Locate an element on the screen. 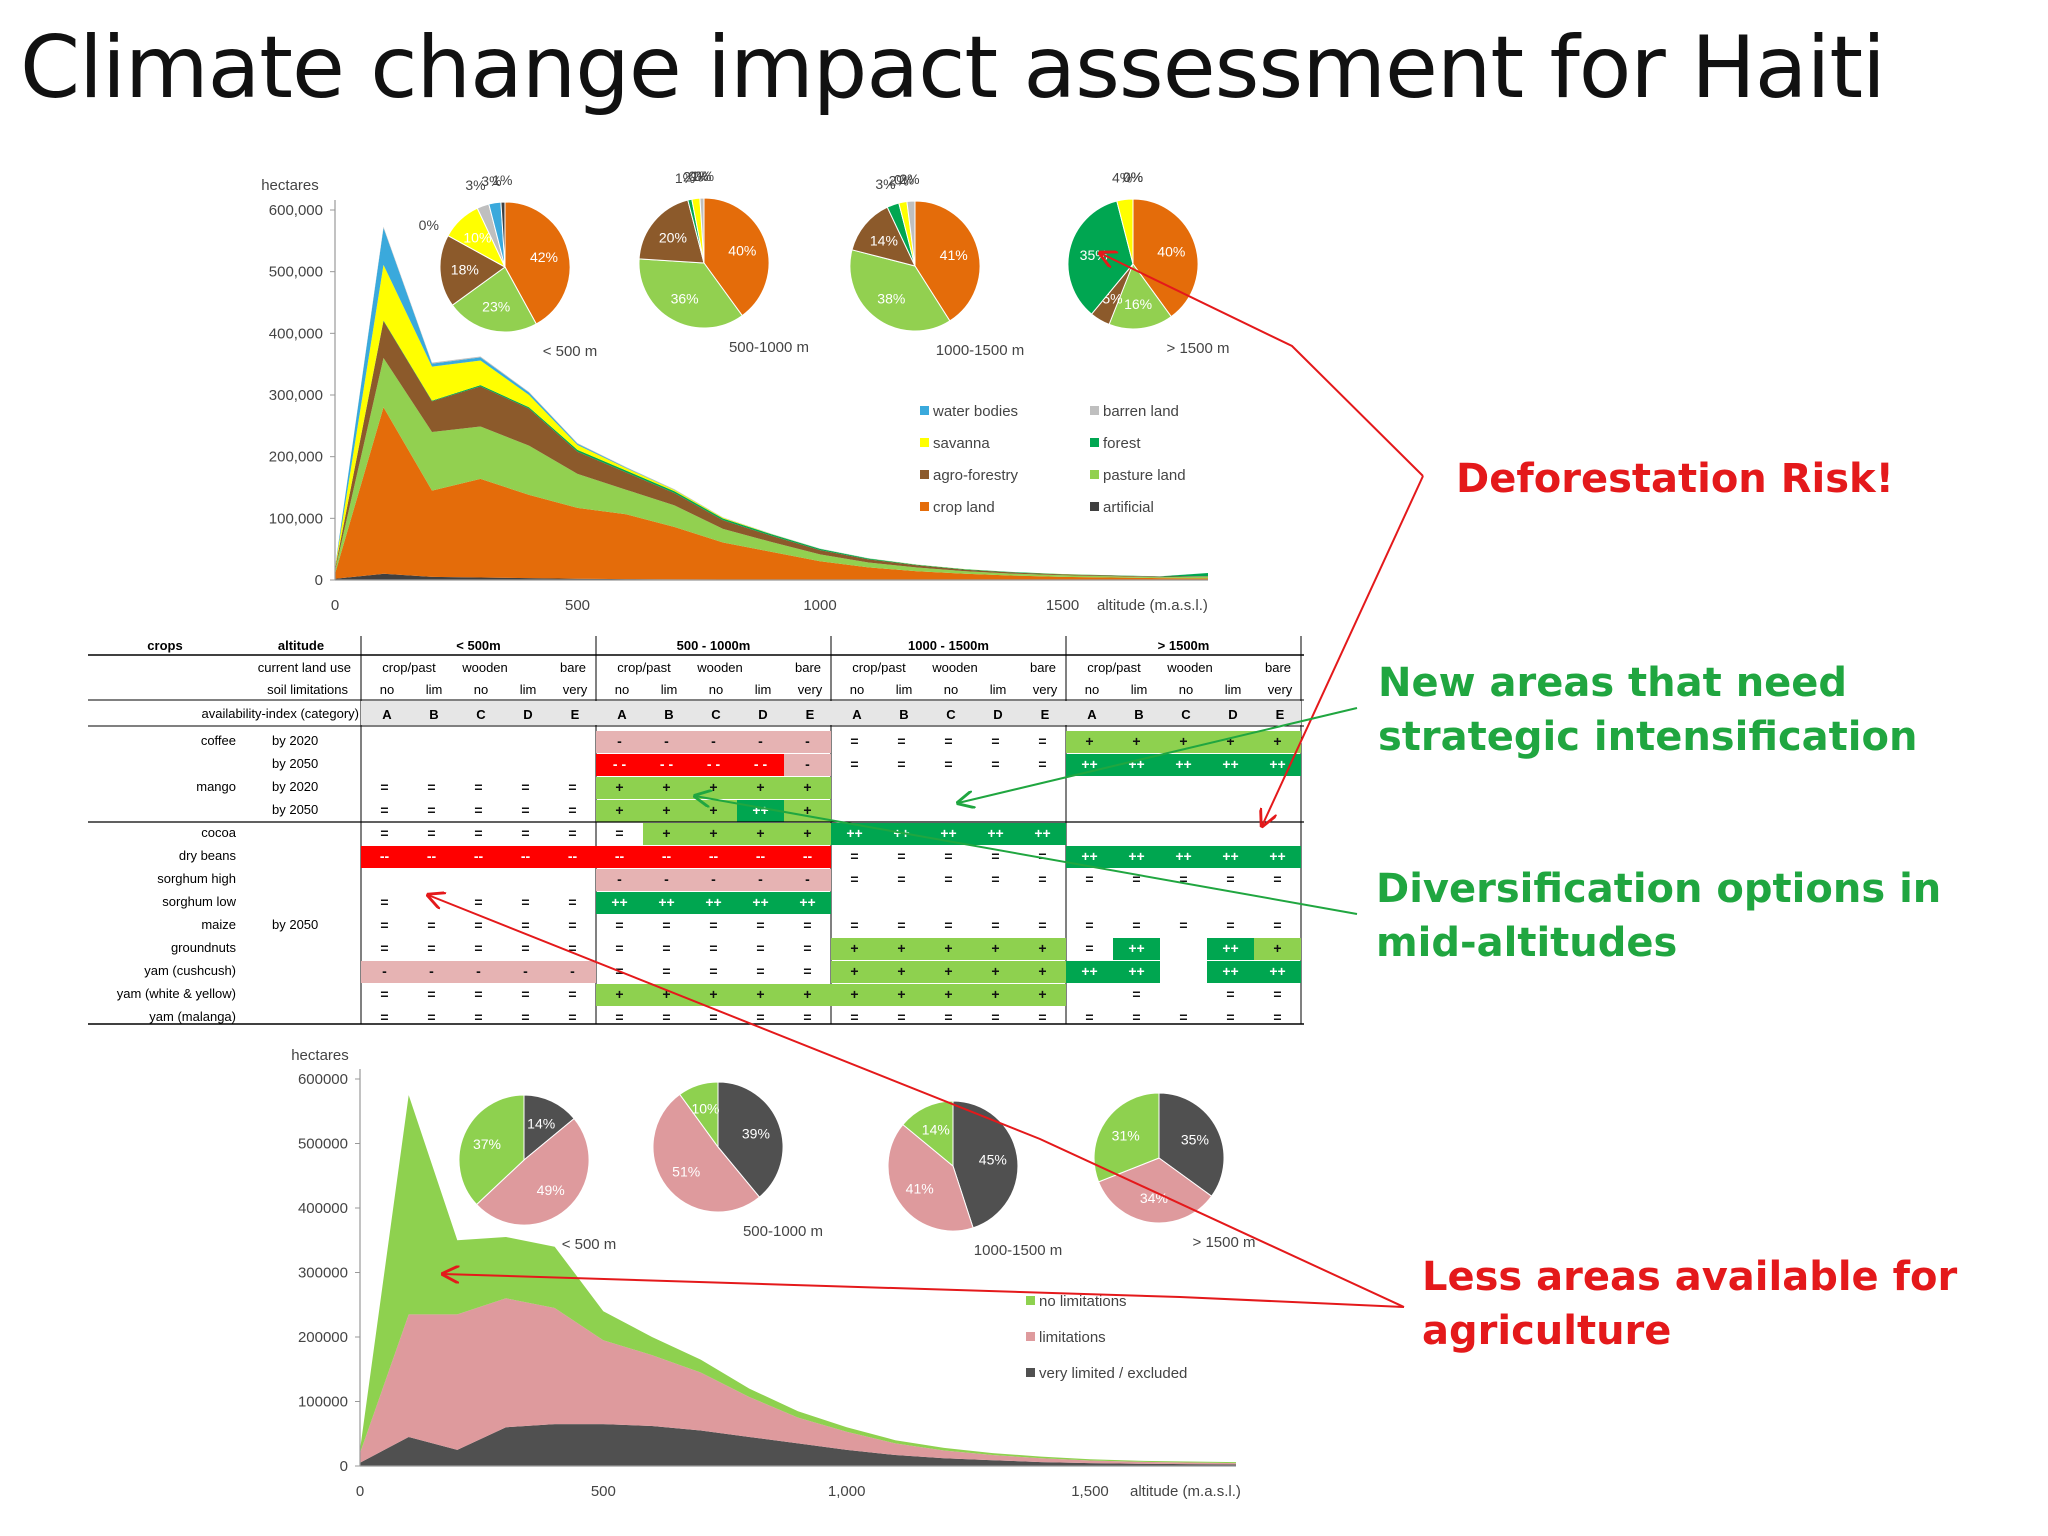  legend-label: pasture land is located at coordinates (1144, 475).